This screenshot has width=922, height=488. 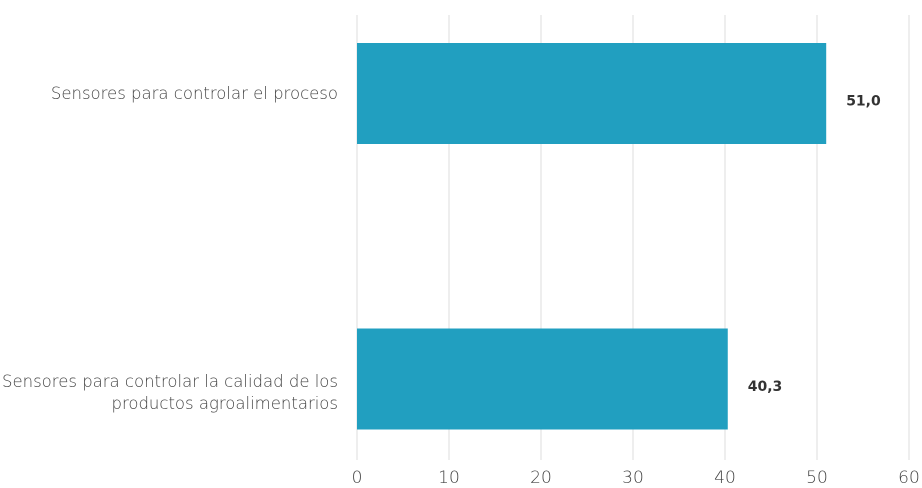 I want to click on y-tick-label: Sensores para controlar el proceso, so click(x=194, y=93).